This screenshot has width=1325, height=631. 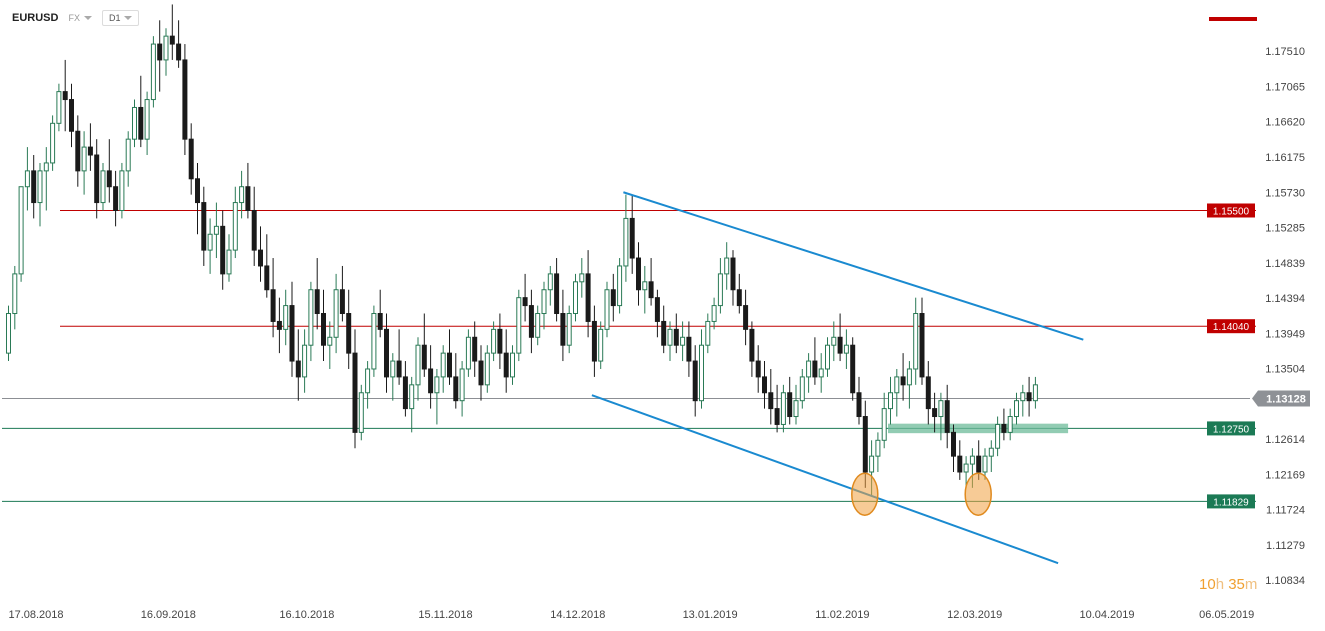 I want to click on y-tick-label: 1.15285, so click(x=1285, y=229).